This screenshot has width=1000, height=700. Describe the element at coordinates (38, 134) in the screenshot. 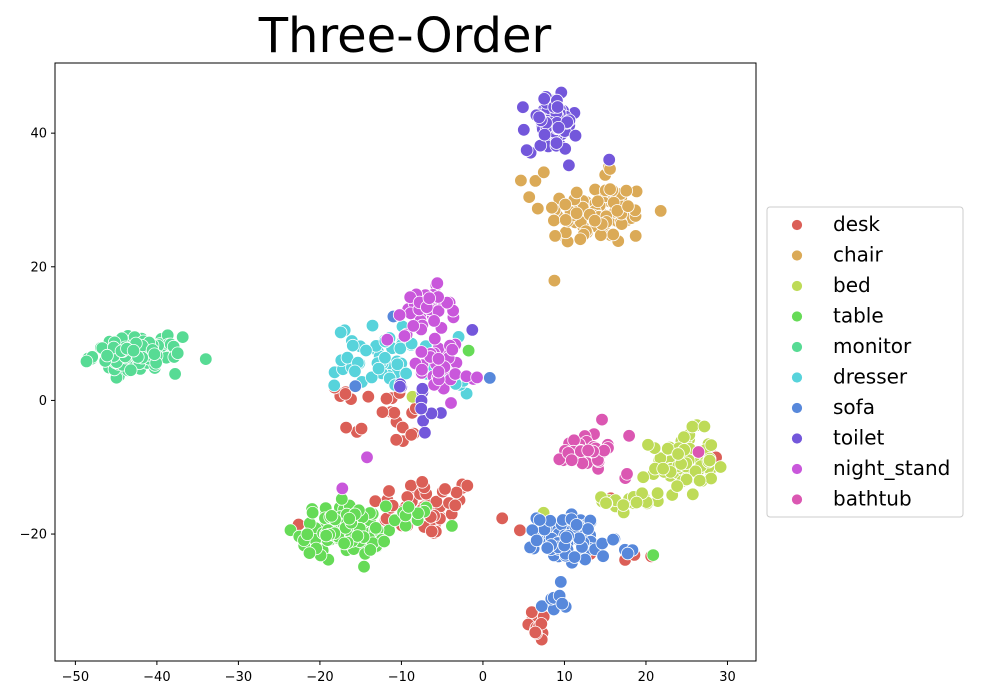

I see `y-tick-label: 40` at that location.